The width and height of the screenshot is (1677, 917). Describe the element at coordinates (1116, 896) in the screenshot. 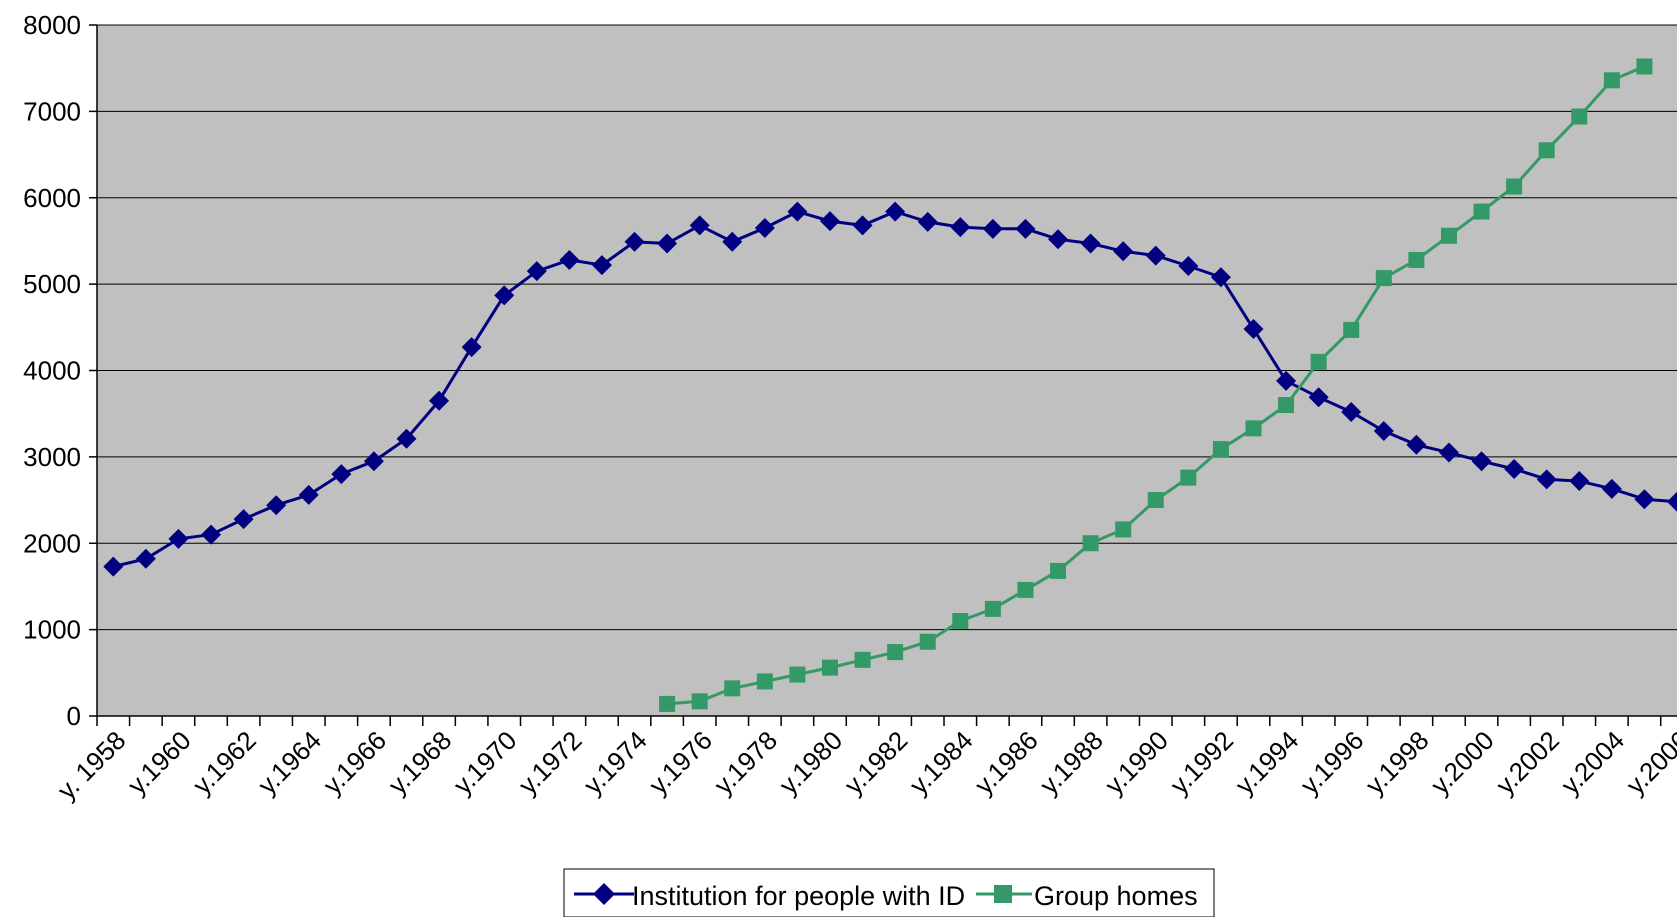

I see `legend-label-group-homes: Group homes` at that location.